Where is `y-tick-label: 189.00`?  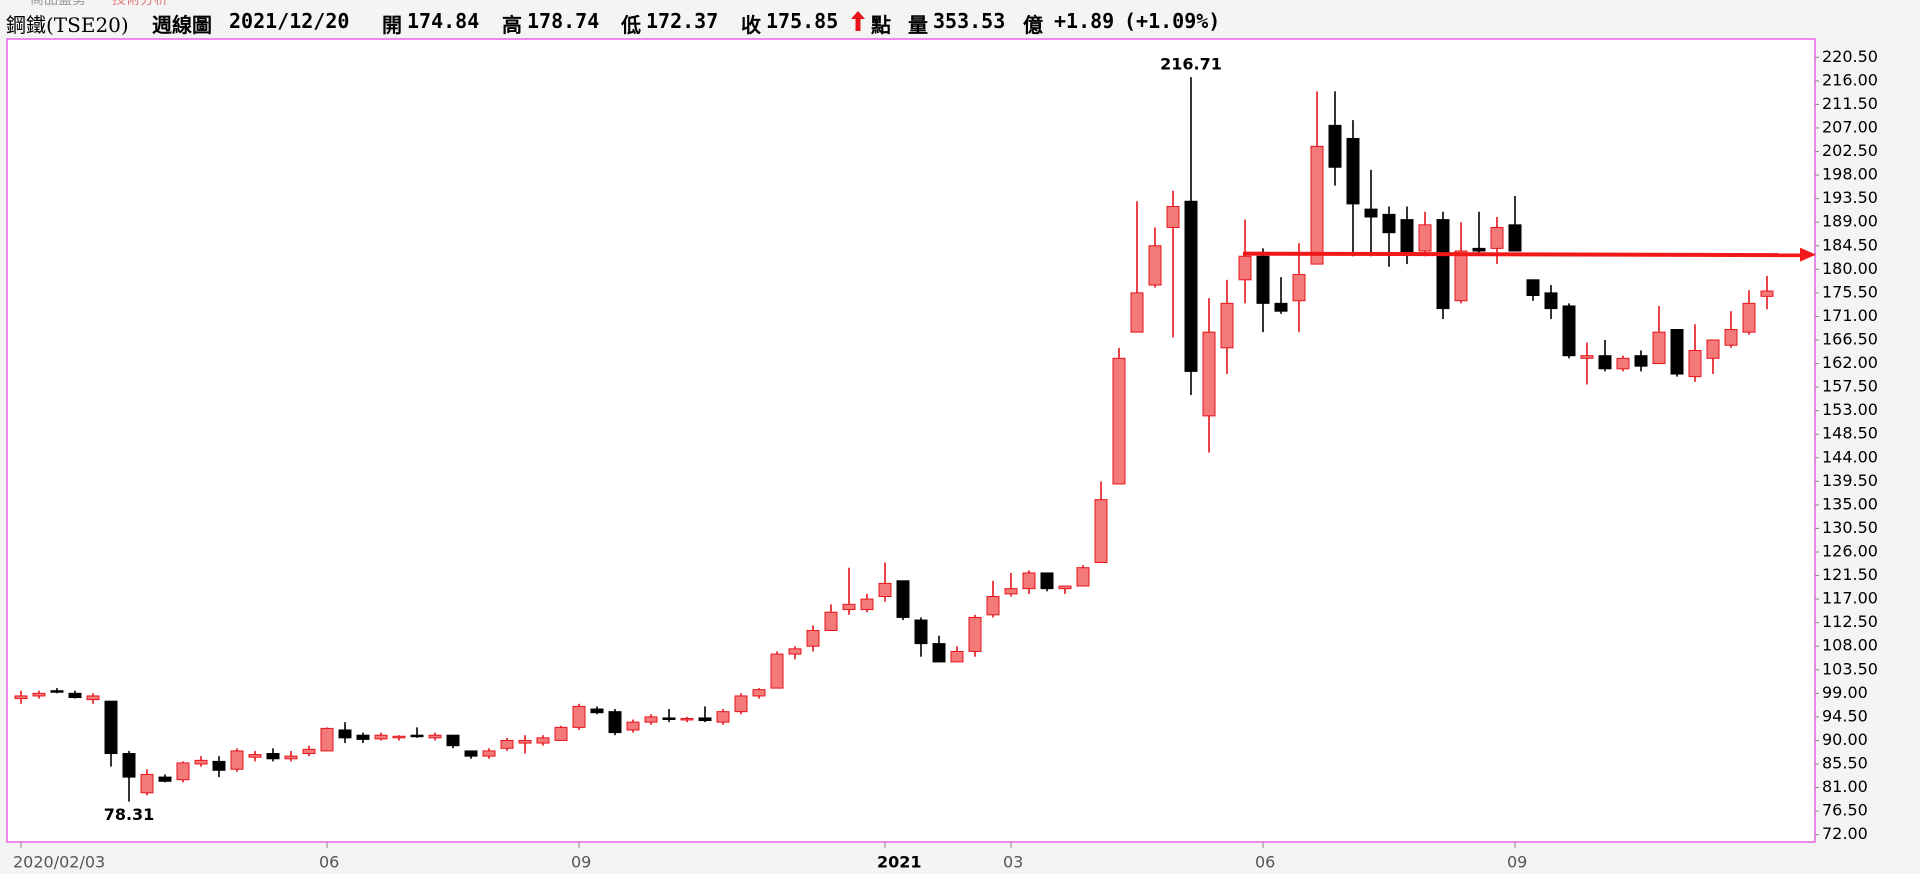 y-tick-label: 189.00 is located at coordinates (1850, 221).